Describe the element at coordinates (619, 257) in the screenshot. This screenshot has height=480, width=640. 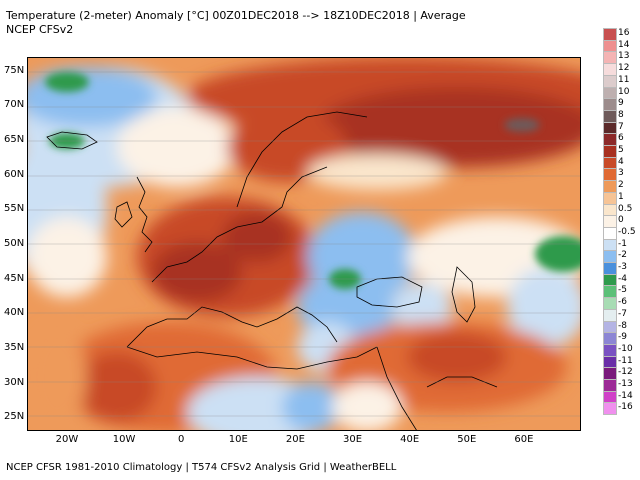
I see `legend-entry: -2` at that location.